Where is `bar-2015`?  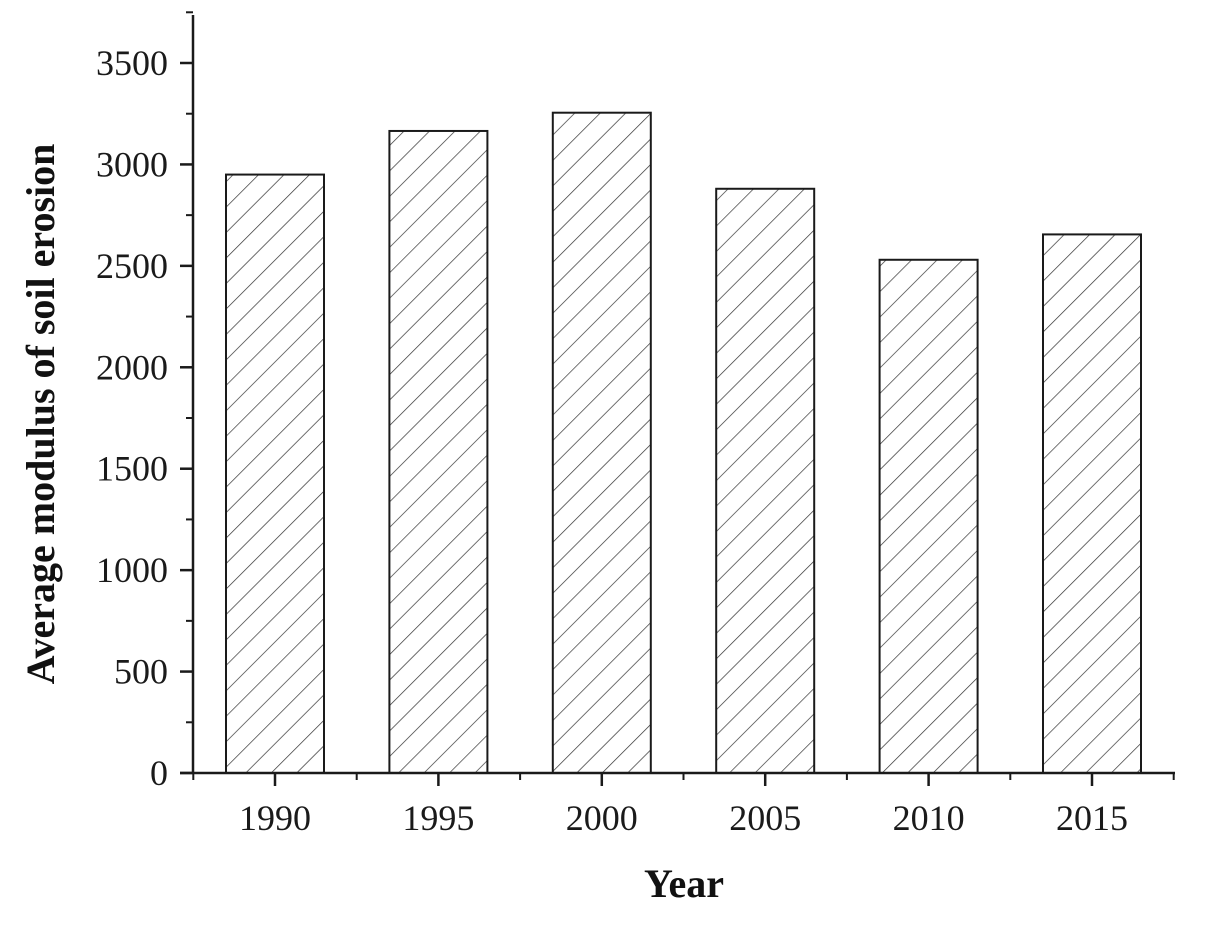 bar-2015 is located at coordinates (1092, 503).